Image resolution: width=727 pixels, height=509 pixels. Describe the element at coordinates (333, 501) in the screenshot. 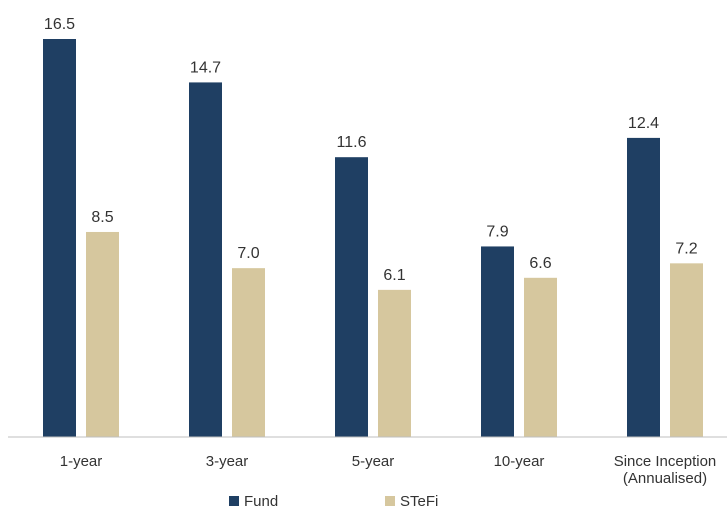

I see `legend: Fund STeFi` at that location.